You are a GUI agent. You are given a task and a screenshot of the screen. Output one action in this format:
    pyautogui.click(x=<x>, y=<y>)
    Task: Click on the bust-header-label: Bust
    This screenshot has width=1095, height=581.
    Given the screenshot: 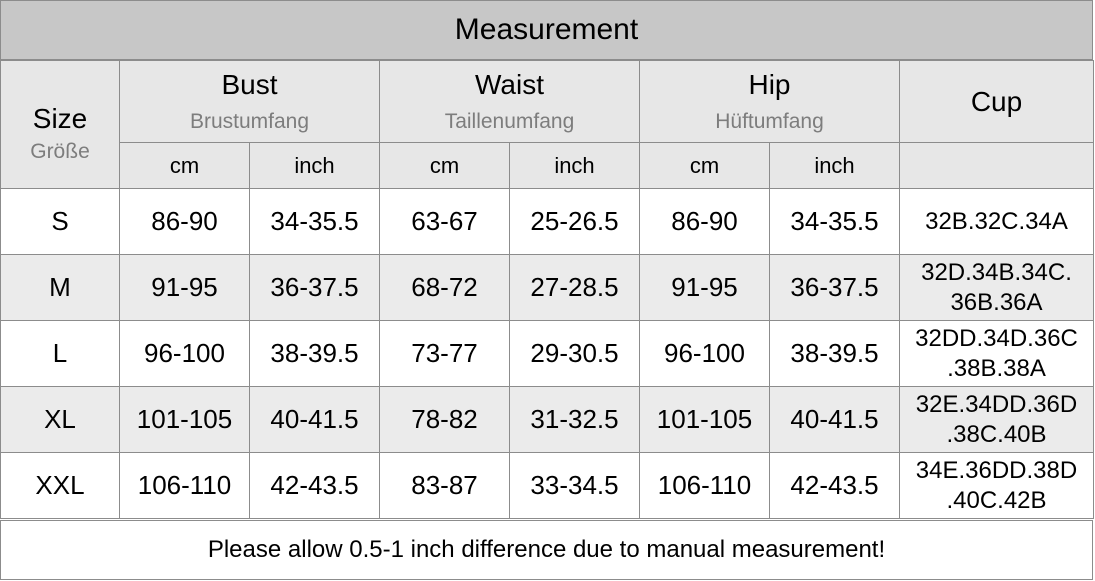 What is the action you would take?
    pyautogui.click(x=249, y=84)
    